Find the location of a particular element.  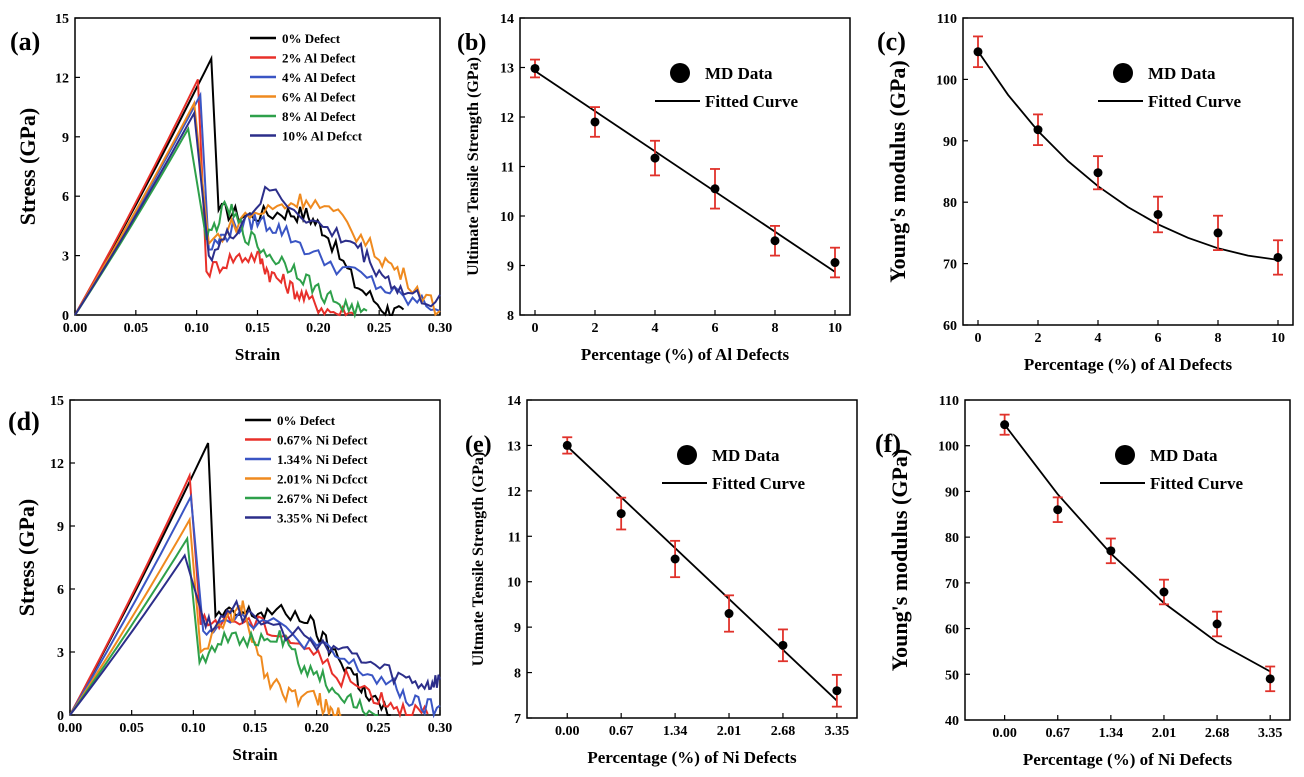

y-axis-label: Young's modulus (GPa) is located at coordinates (897, 171).